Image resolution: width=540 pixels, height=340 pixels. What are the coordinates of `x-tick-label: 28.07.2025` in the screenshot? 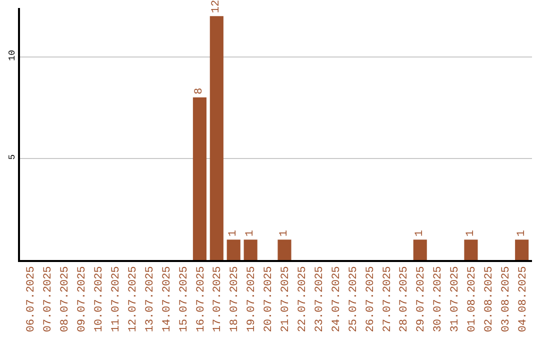 It's located at (404, 299).